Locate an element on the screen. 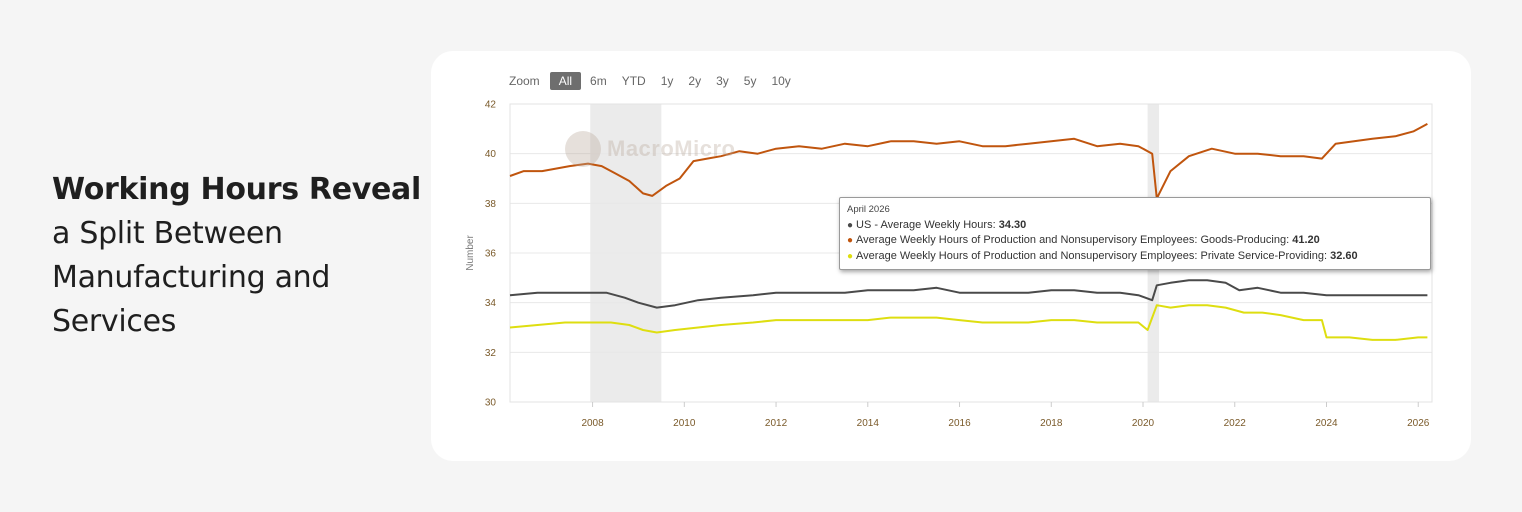 The width and height of the screenshot is (1522, 512). zoom-ytd-button: YTD is located at coordinates (633, 81).